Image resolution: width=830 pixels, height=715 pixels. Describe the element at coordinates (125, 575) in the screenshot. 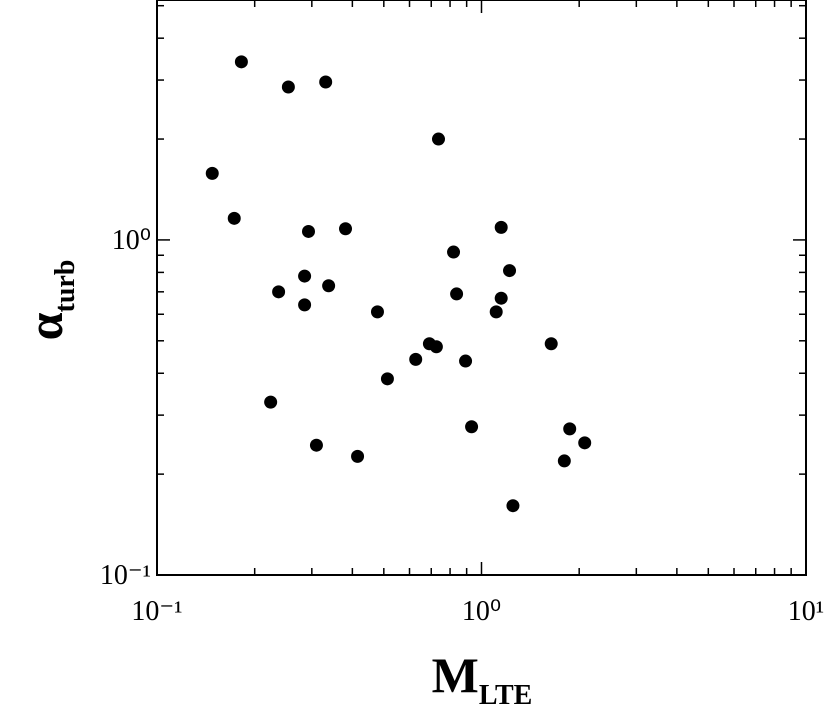

I see `y-tick-label: 10⁻¹` at that location.